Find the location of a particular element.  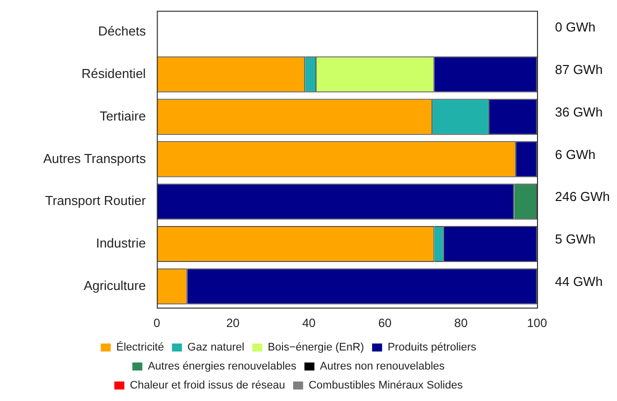

y-tick-label: Agriculture is located at coordinates (115, 285).